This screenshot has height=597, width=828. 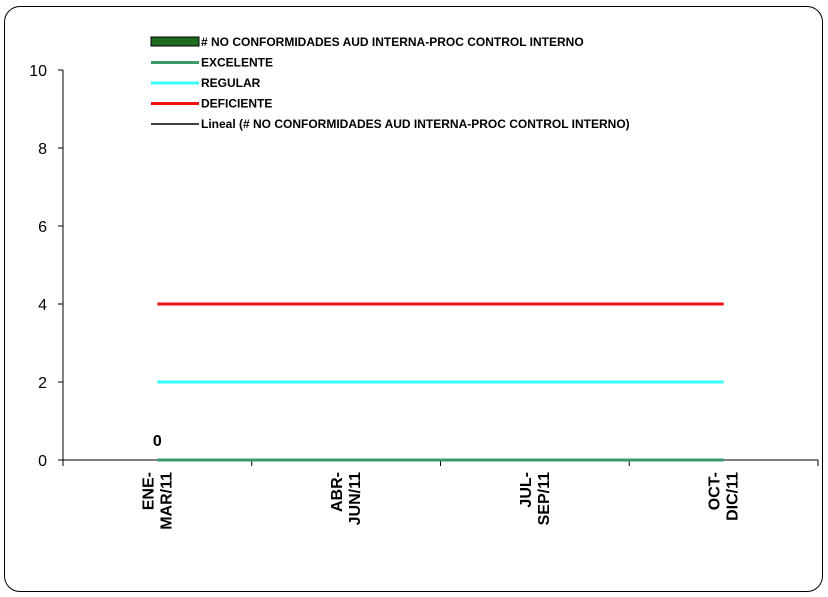 I want to click on x-tick-label-line: ENE-, so click(x=148, y=491).